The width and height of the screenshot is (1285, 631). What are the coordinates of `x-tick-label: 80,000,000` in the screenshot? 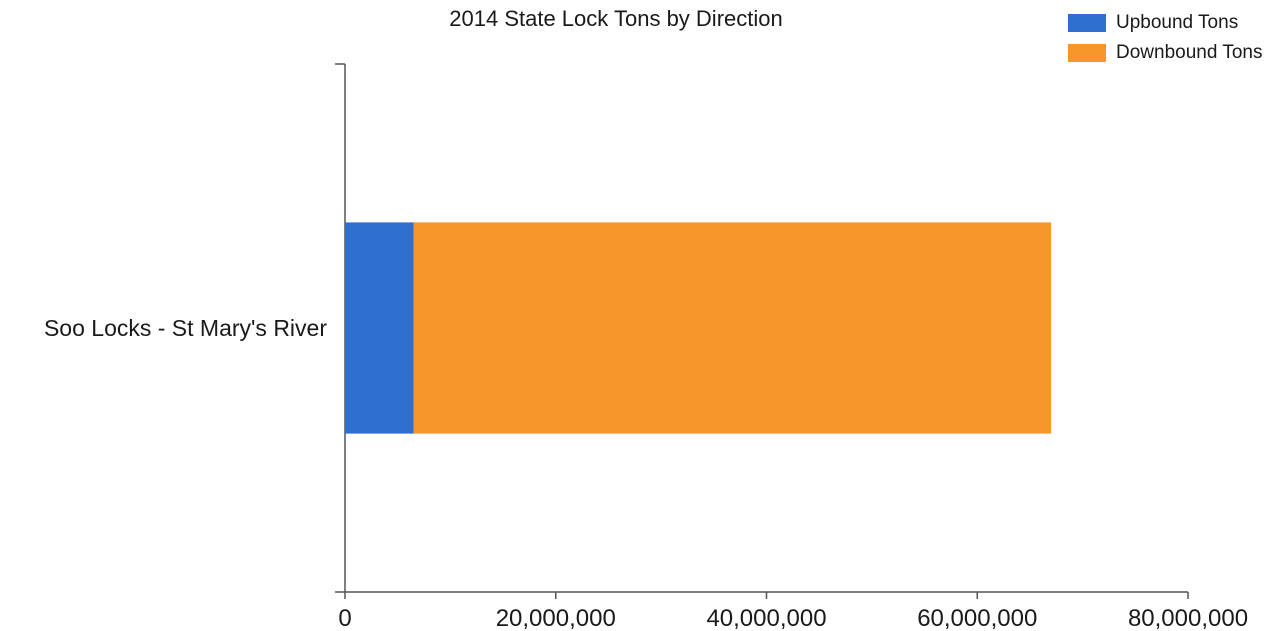 It's located at (1188, 618).